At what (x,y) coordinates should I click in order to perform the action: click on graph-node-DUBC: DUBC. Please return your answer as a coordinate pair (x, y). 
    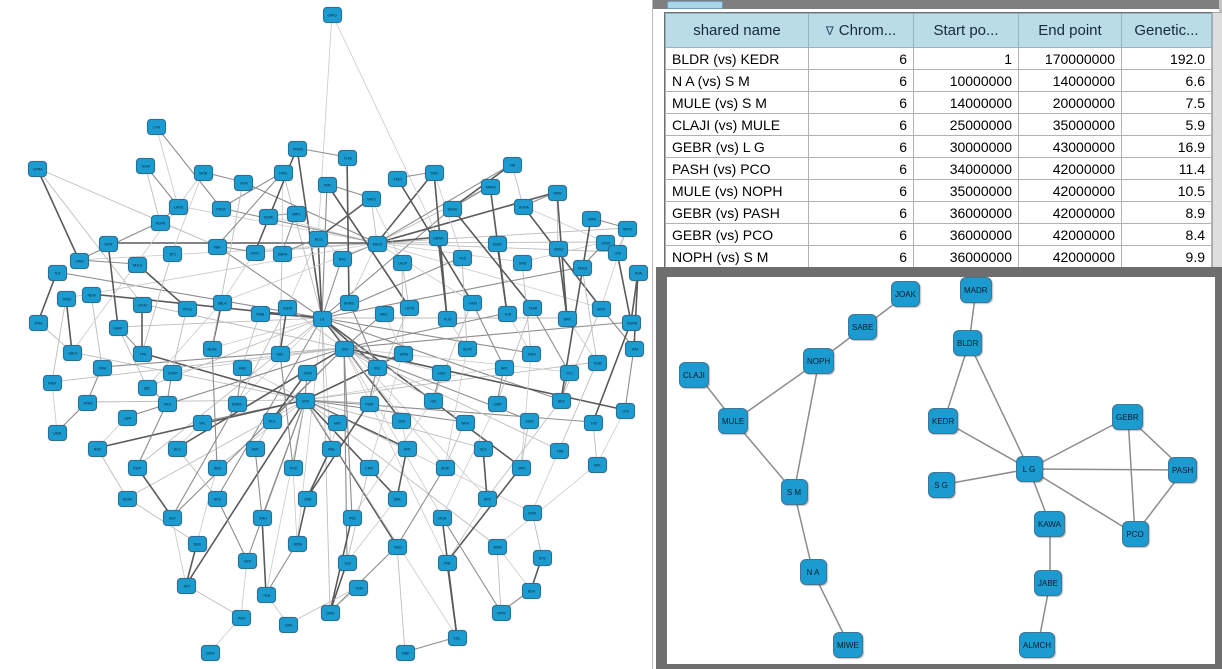
    Looking at the image, I should click on (497, 244).